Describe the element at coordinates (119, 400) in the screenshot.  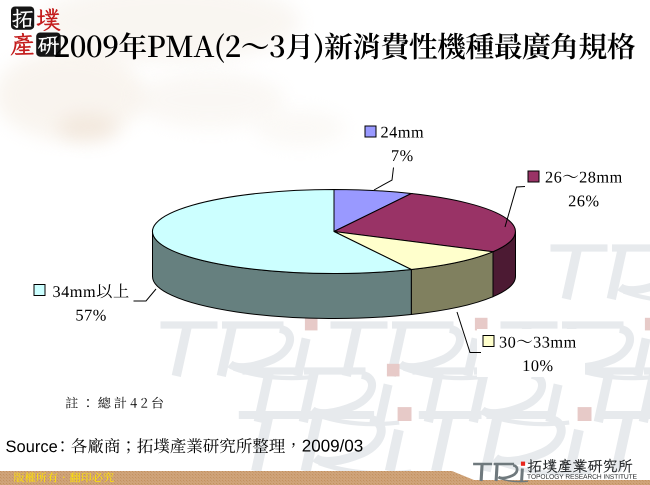
I see `chart-note` at that location.